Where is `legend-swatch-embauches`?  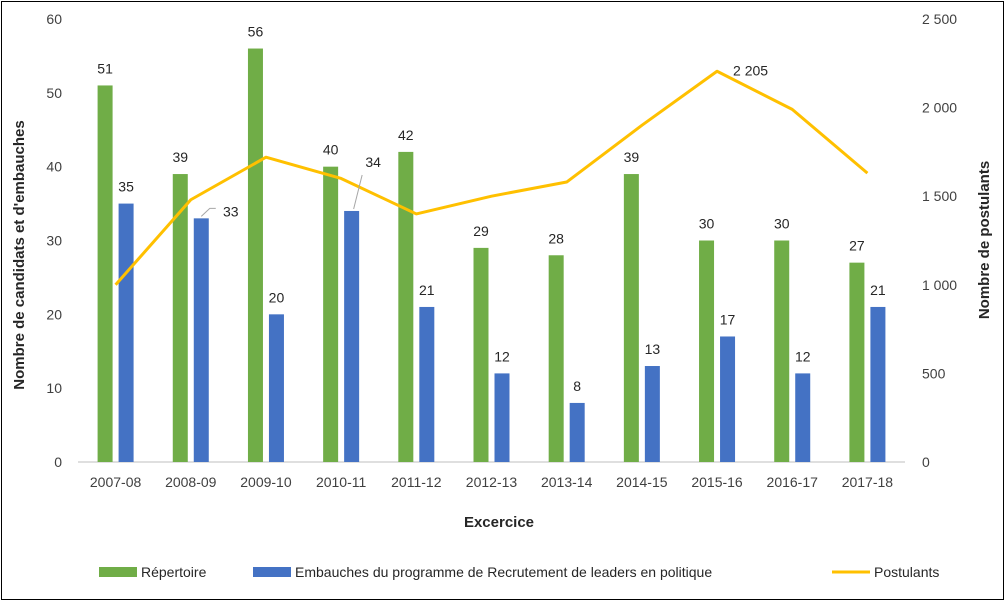
legend-swatch-embauches is located at coordinates (272, 572).